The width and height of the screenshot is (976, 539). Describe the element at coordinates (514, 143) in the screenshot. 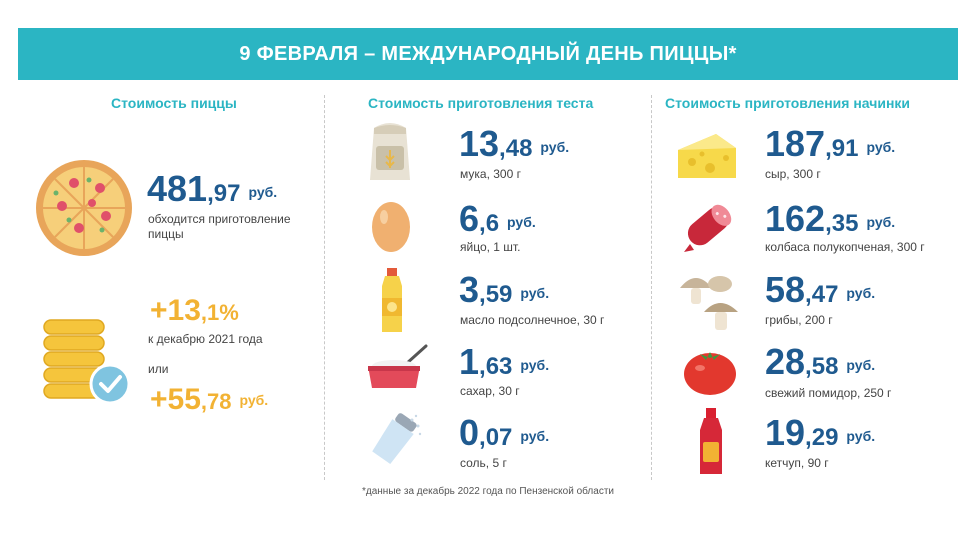

I see `dough-item-value: 13,48 руб.` at that location.